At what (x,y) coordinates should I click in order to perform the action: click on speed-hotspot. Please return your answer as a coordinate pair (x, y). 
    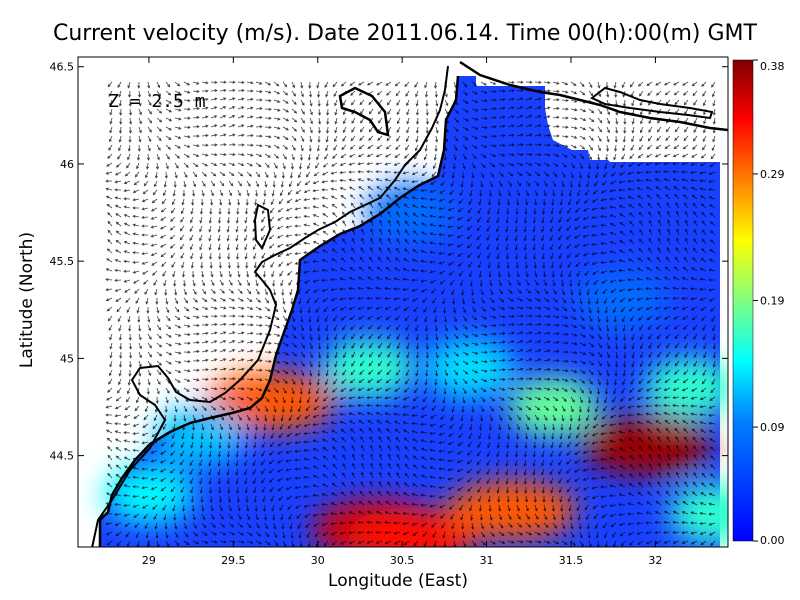
    Looking at the image, I should click on (686, 387).